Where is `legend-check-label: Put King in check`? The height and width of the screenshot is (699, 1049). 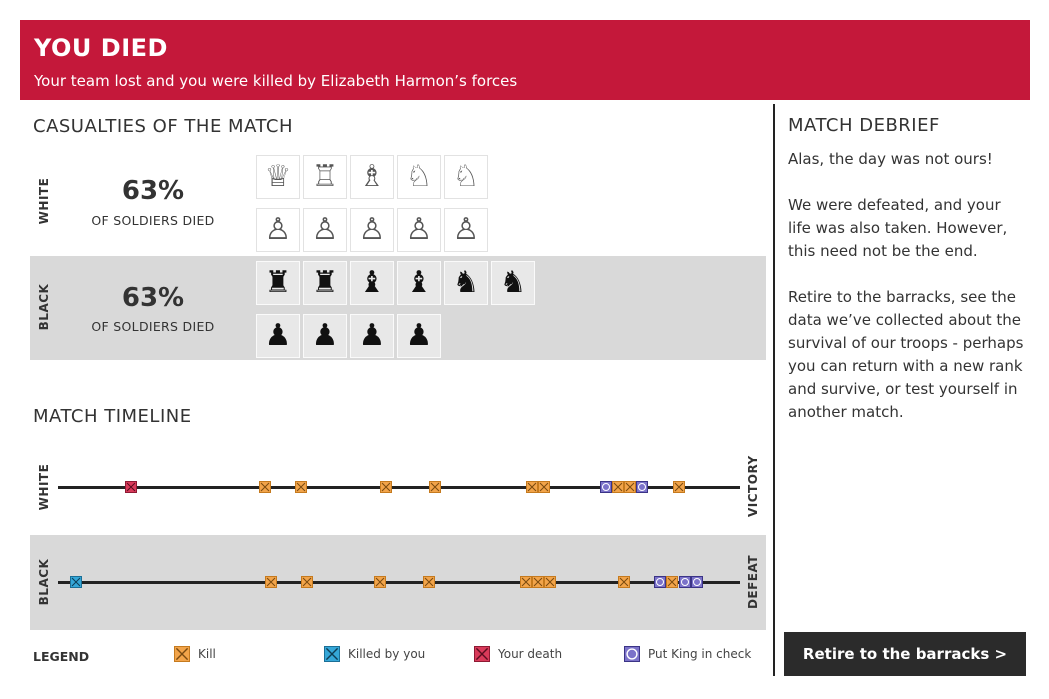
legend-check-label: Put King in check is located at coordinates (700, 654).